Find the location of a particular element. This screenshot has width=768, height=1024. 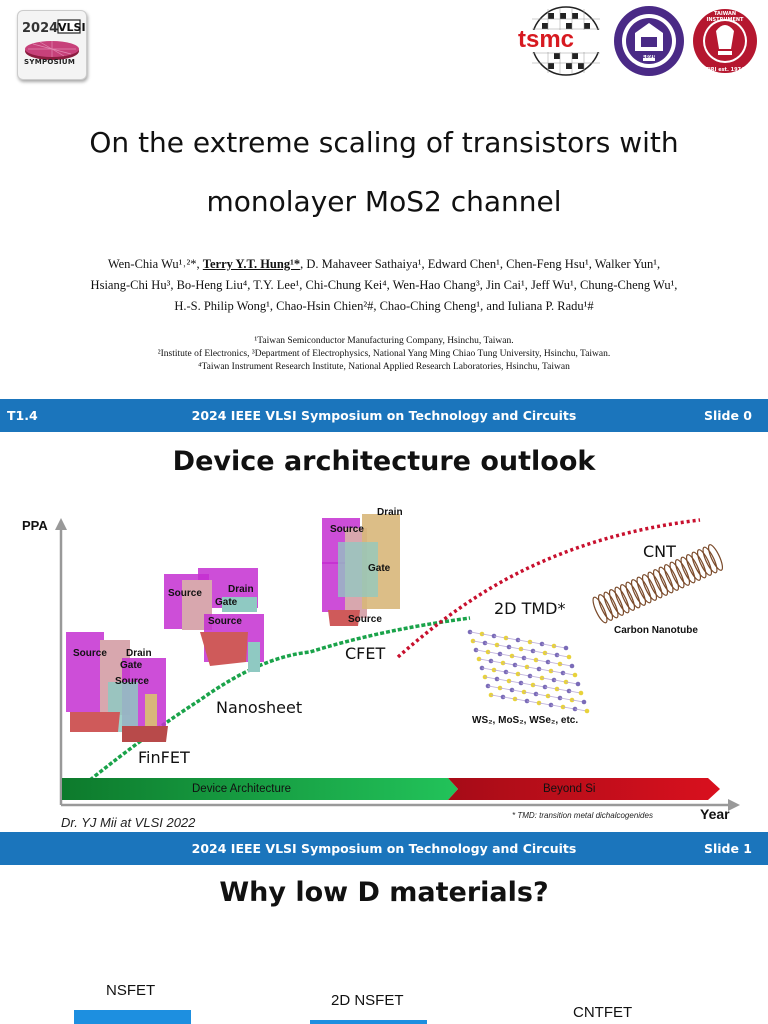

cfet-source-label-2: Source is located at coordinates (365, 619).